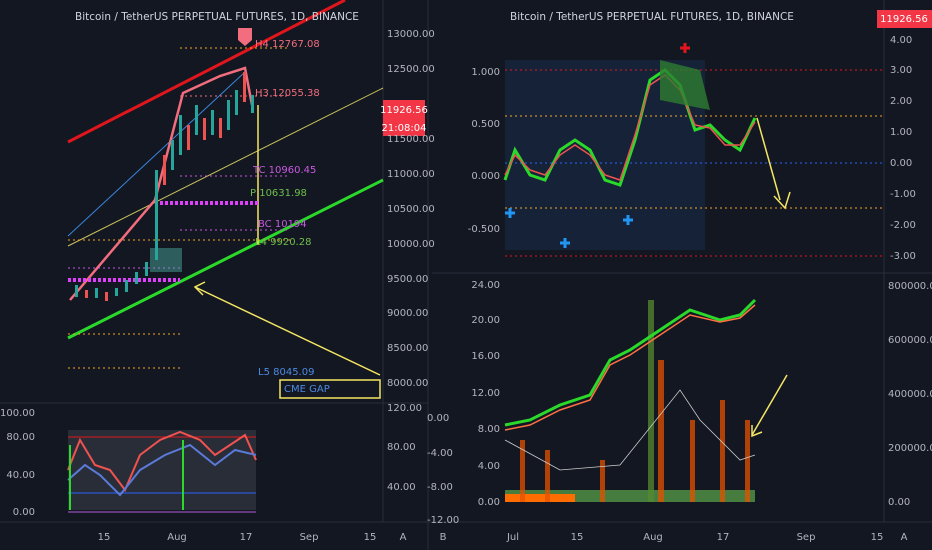 Image resolution: width=932 pixels, height=550 pixels. Describe the element at coordinates (903, 225) in the screenshot. I see `indicator-tick: -2.00` at that location.